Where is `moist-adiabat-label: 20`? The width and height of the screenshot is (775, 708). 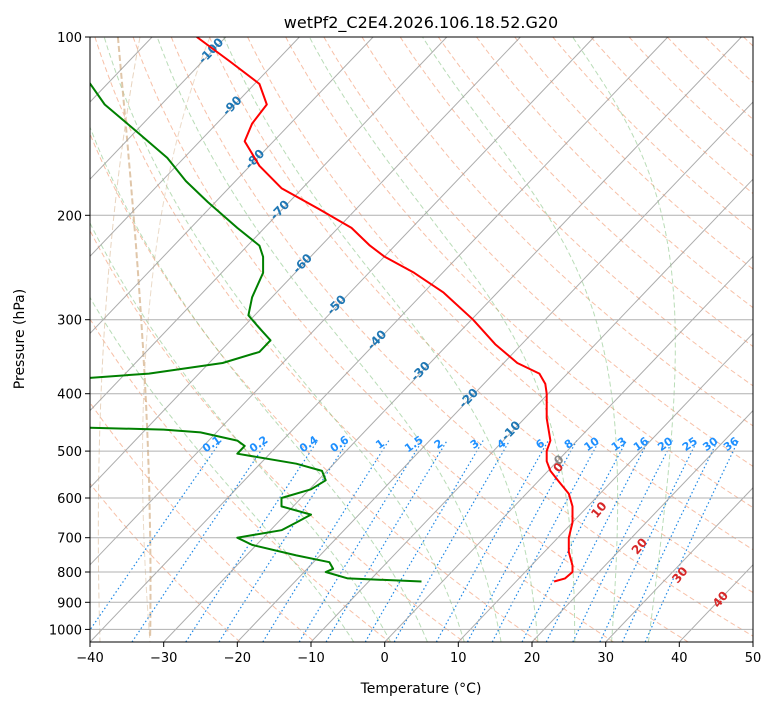
moist-adiabat-label: 20 is located at coordinates (639, 546).